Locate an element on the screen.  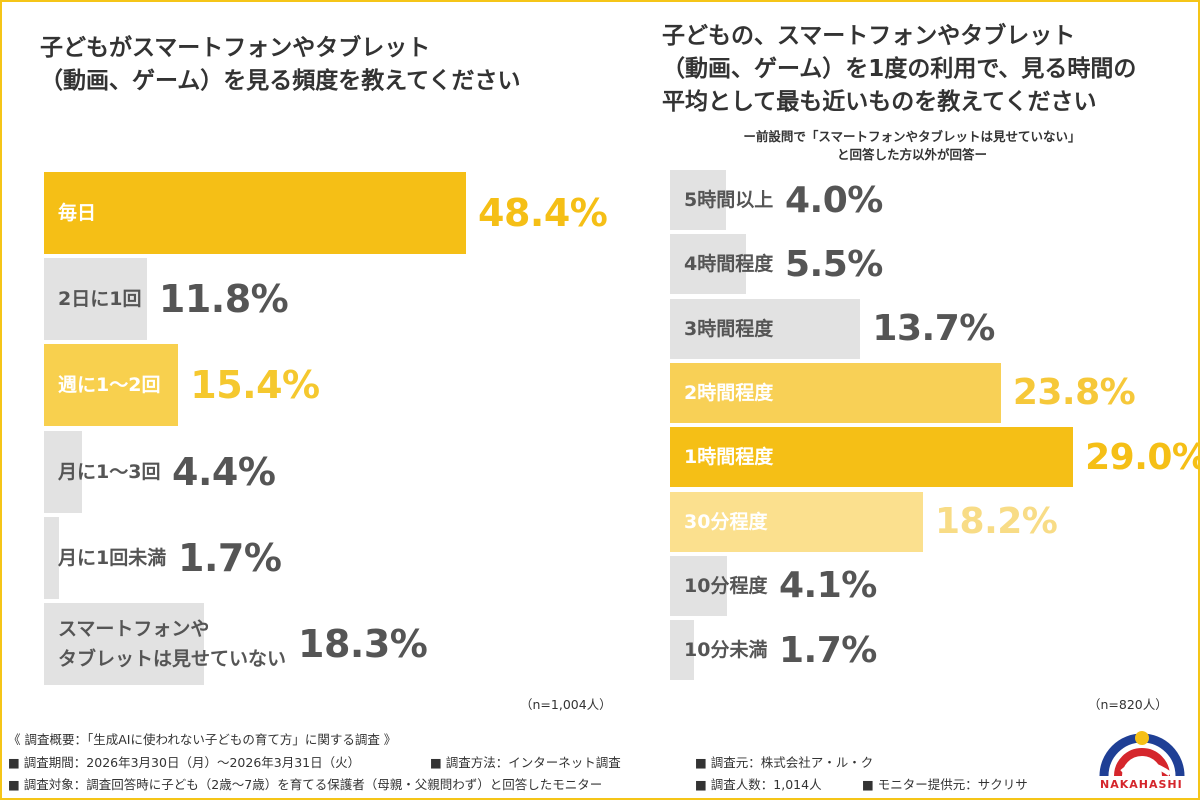
category-label: 月に1〜3回 is located at coordinates (109, 471).